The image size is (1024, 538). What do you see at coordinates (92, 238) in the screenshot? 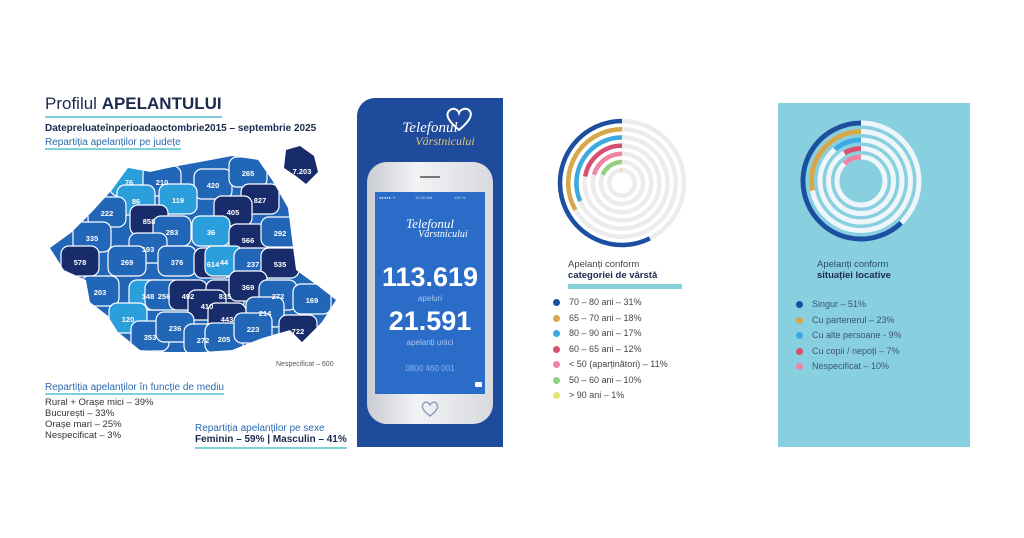
I see `county-count: 335` at bounding box center [92, 238].